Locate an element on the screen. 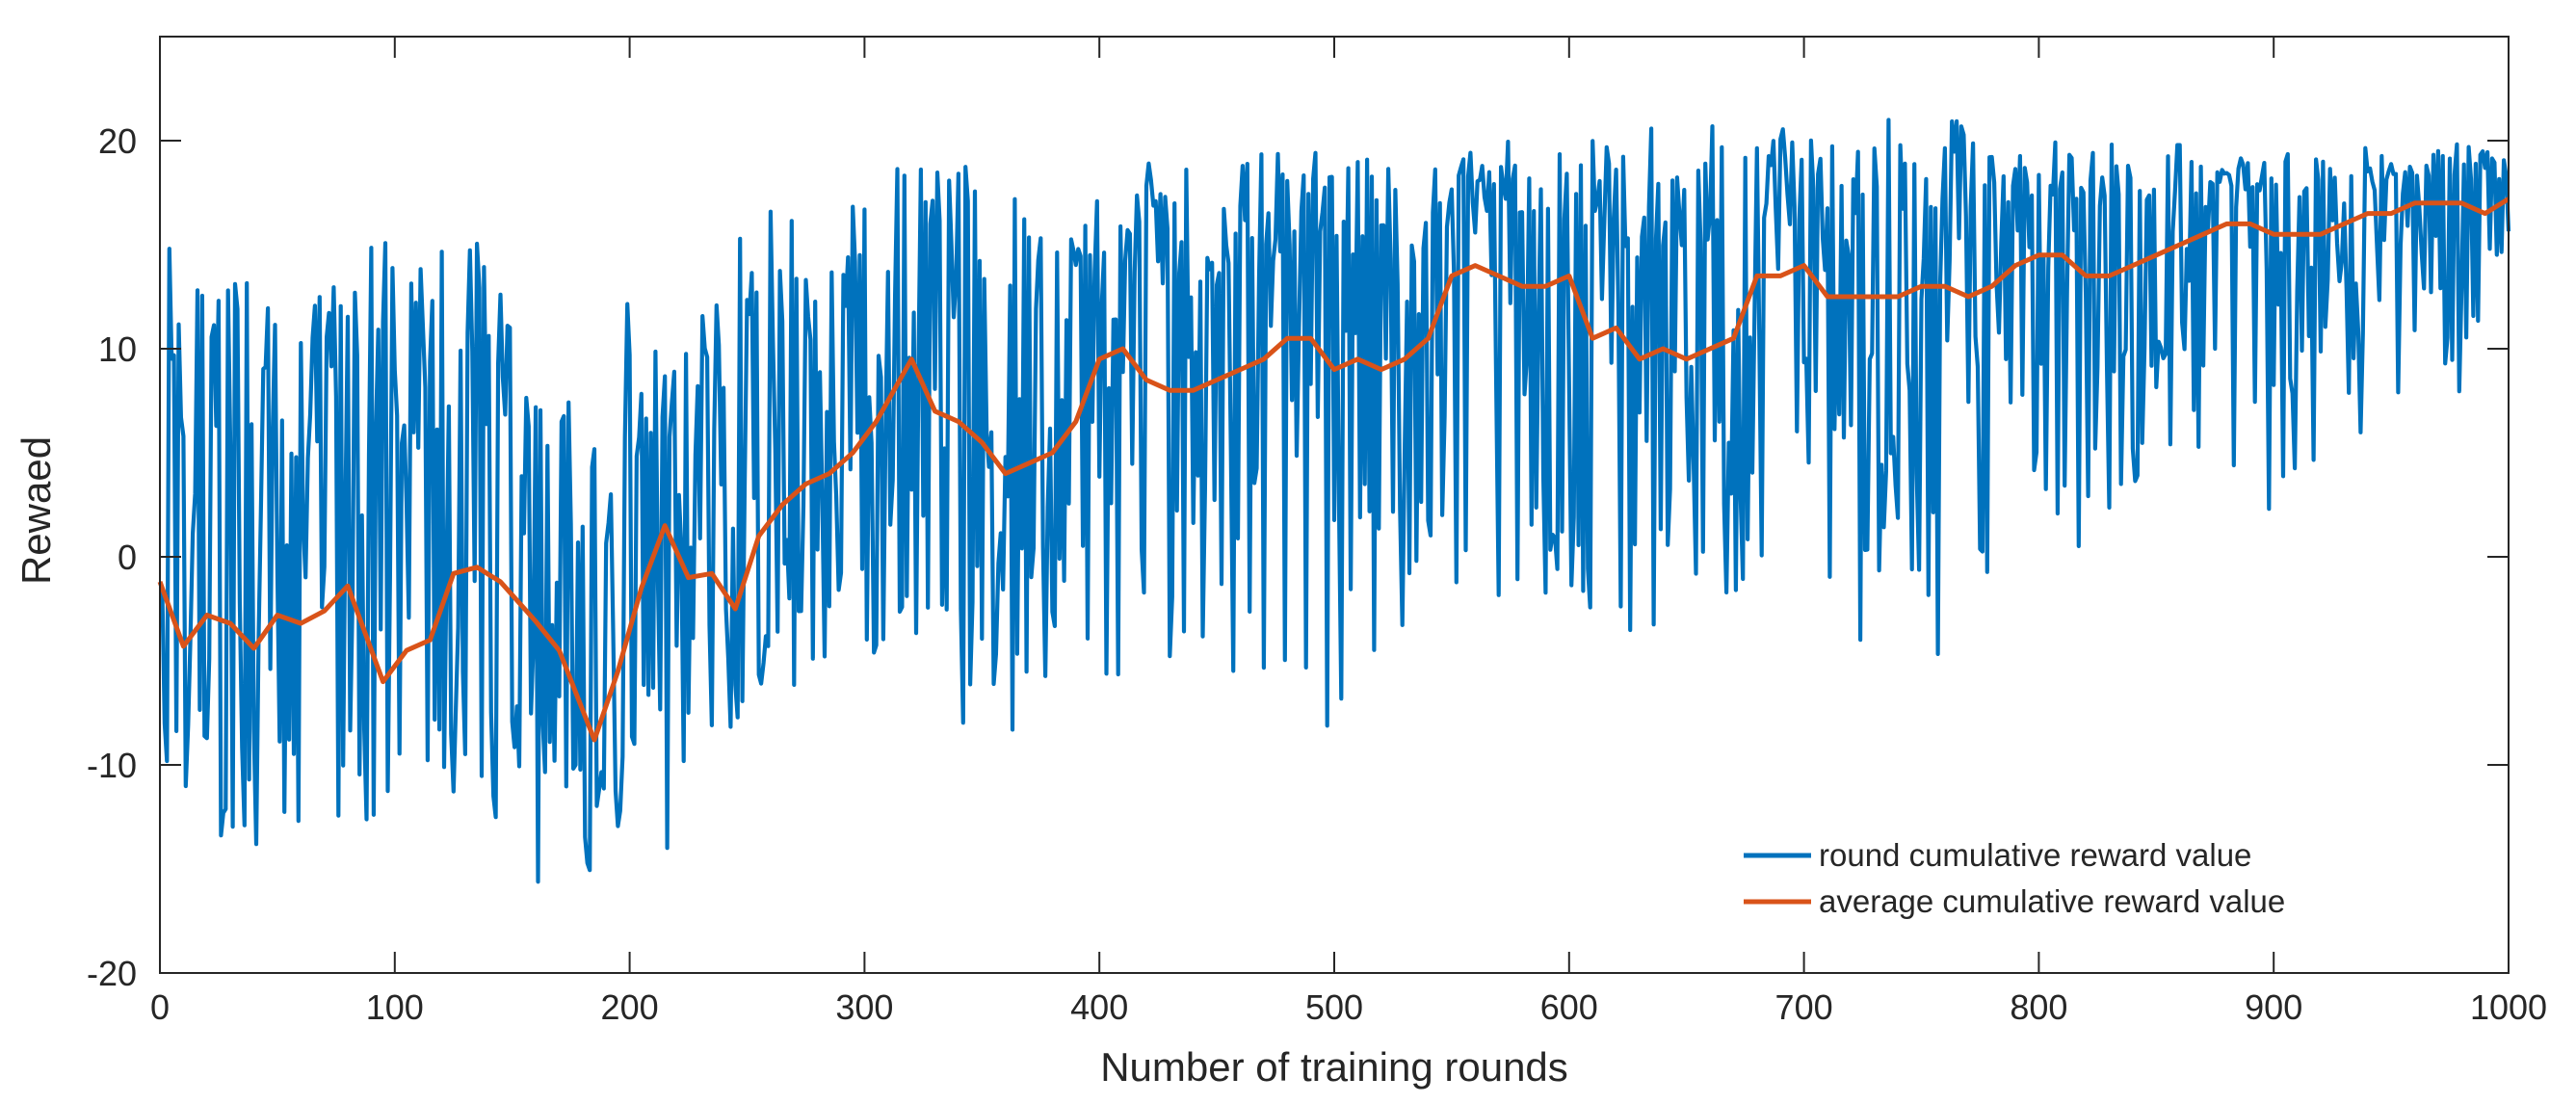 Image resolution: width=2576 pixels, height=1104 pixels. x-tick-label: 300 is located at coordinates (864, 1007).